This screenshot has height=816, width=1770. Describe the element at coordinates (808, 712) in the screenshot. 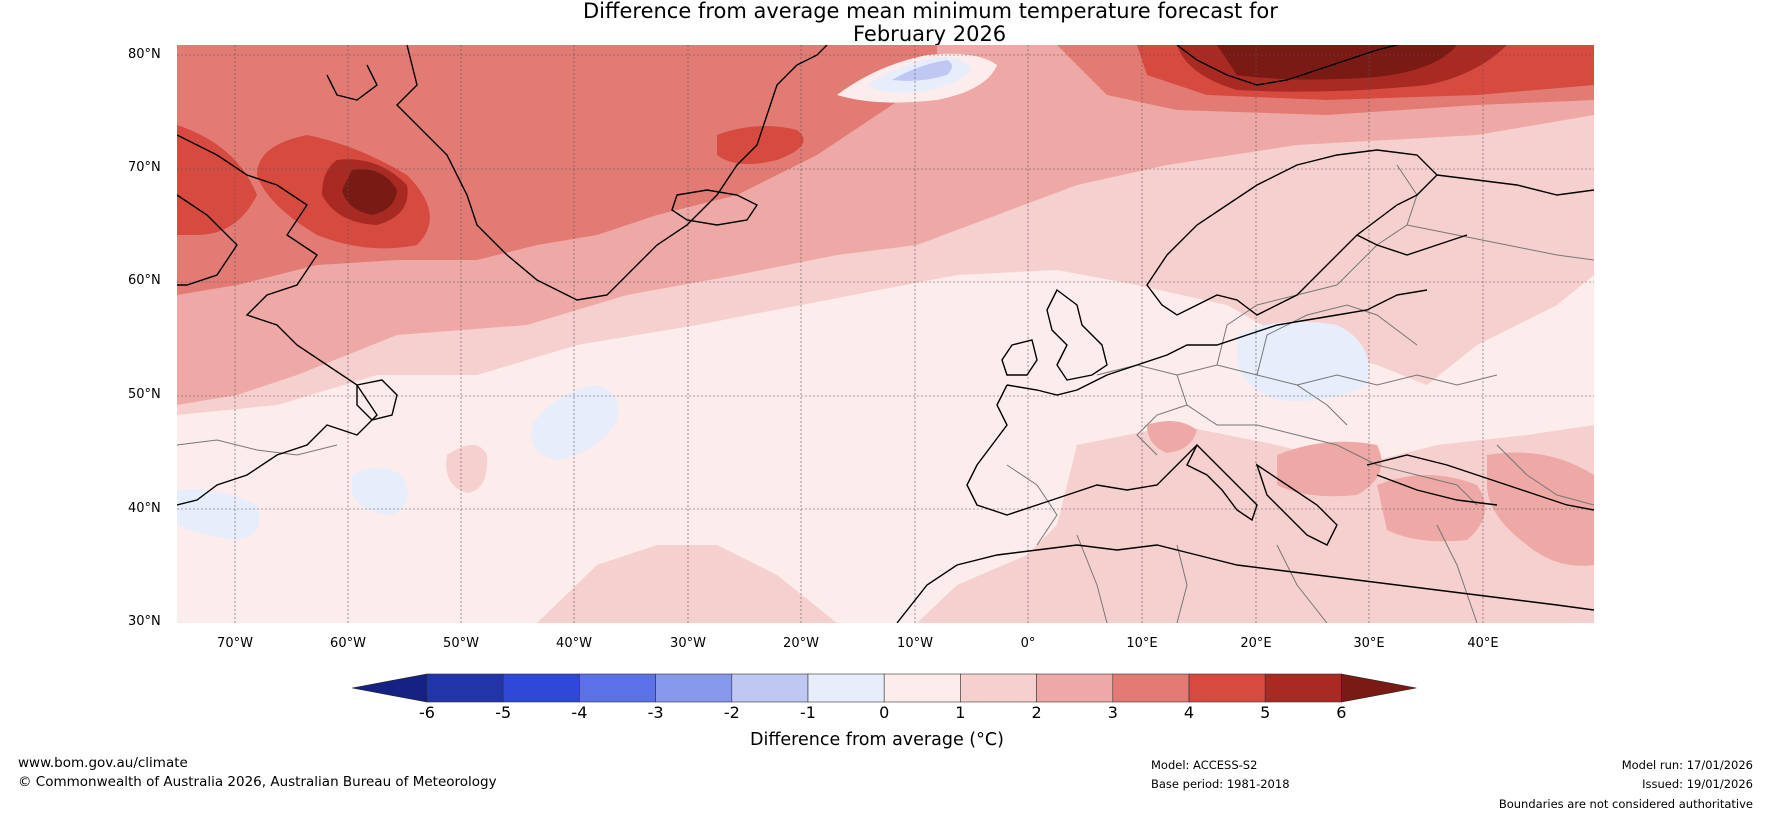

I see `colorbar-tick-label: -1` at that location.